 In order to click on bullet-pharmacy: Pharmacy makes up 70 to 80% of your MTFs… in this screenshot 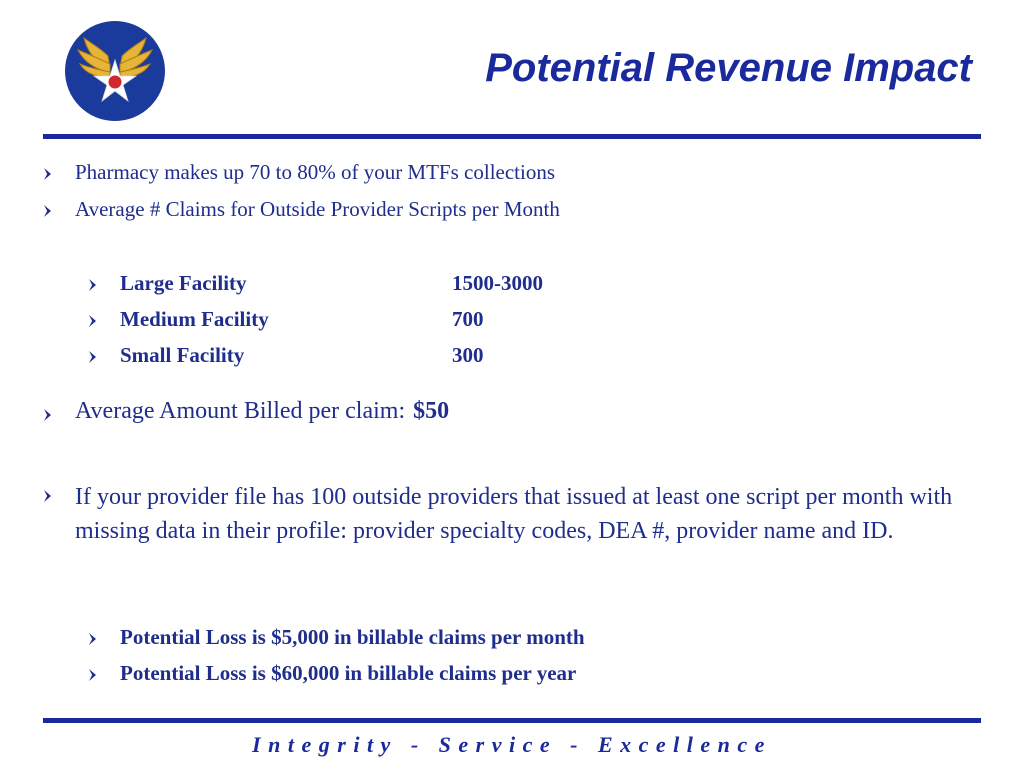, I will do `click(315, 172)`.